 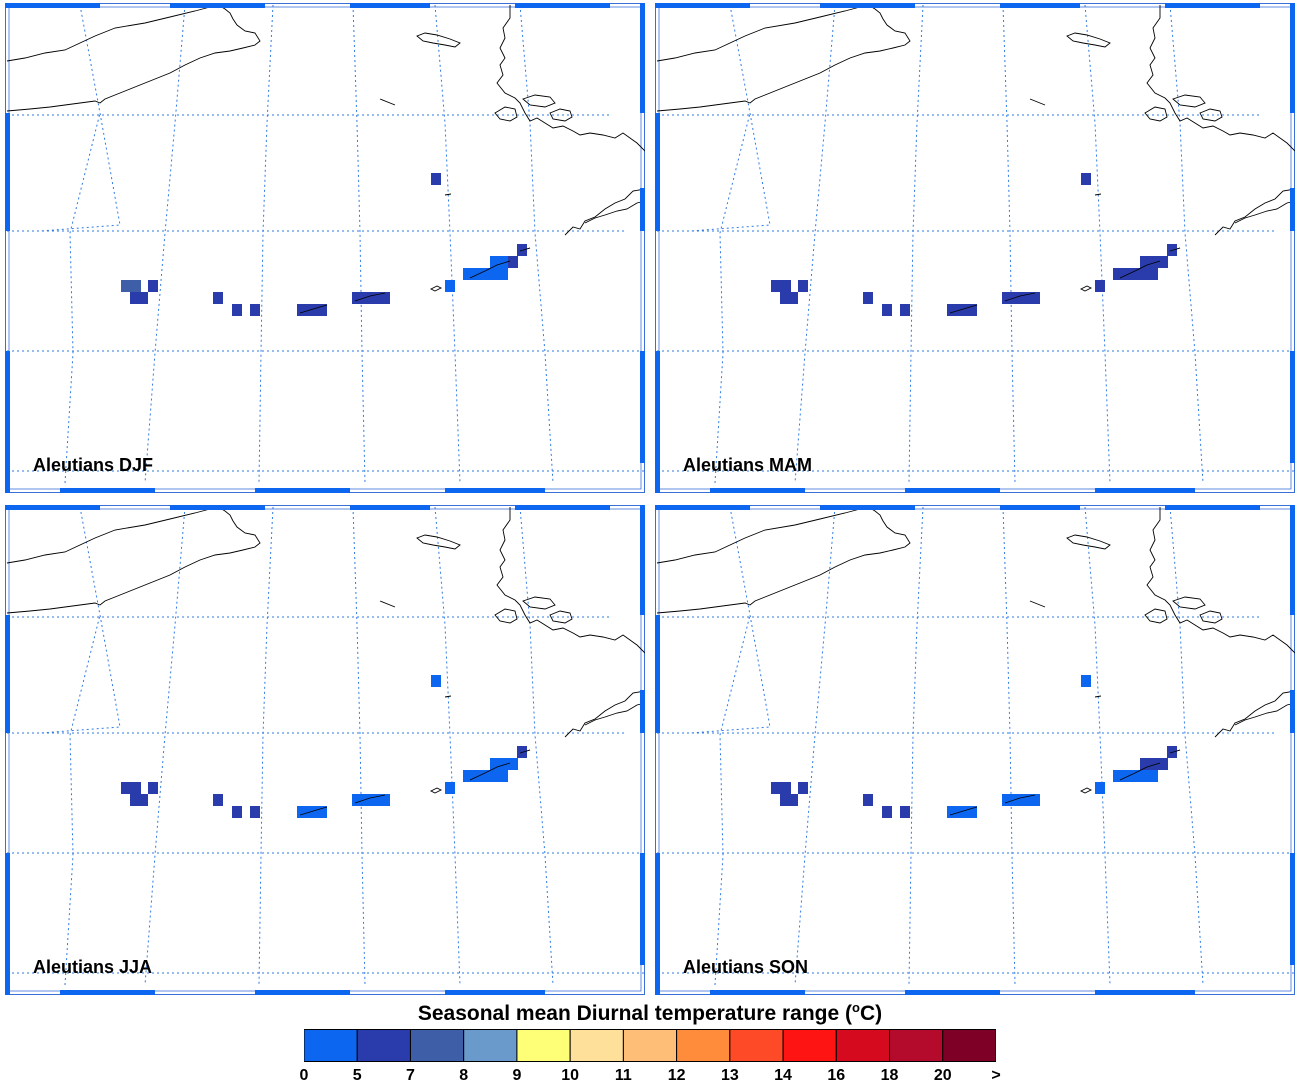 What do you see at coordinates (410, 1075) in the screenshot?
I see `colorbar-tick-label: 7` at bounding box center [410, 1075].